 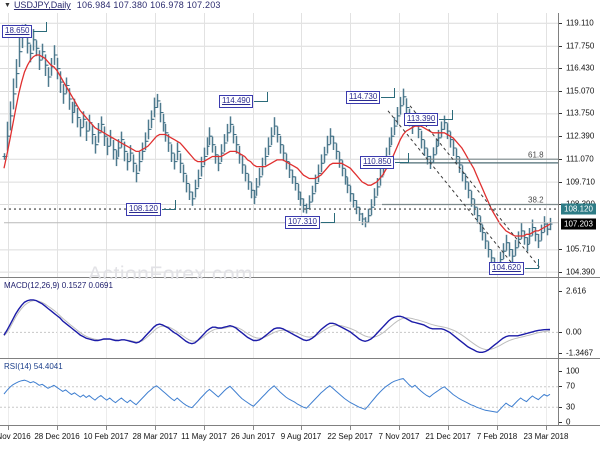 I want to click on date-axis-tick: 7 Feb 2018, so click(x=497, y=436).